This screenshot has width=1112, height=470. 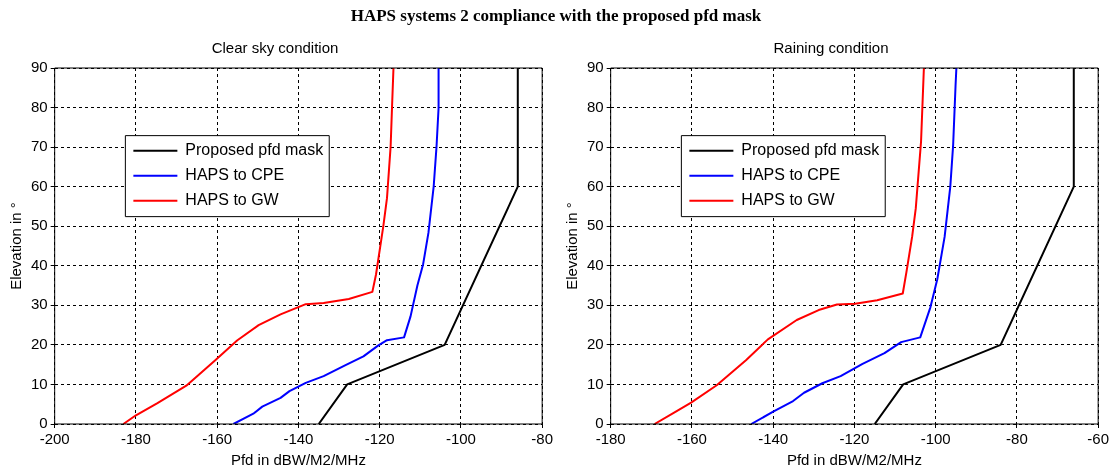 I want to click on chart-title: Clear sky condition, so click(x=275, y=48).